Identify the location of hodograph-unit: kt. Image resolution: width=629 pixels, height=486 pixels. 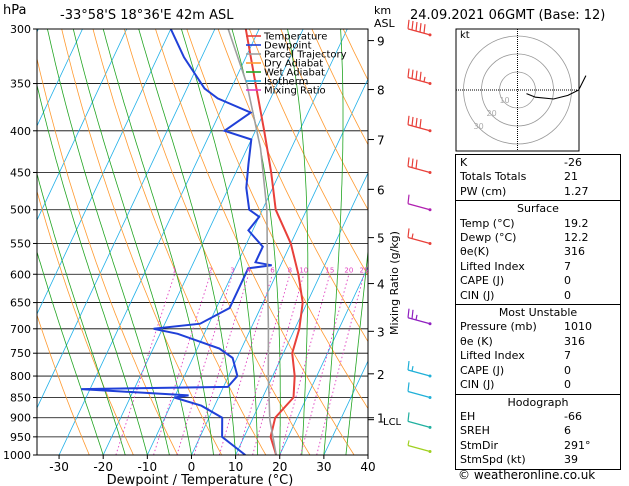
(465, 35).